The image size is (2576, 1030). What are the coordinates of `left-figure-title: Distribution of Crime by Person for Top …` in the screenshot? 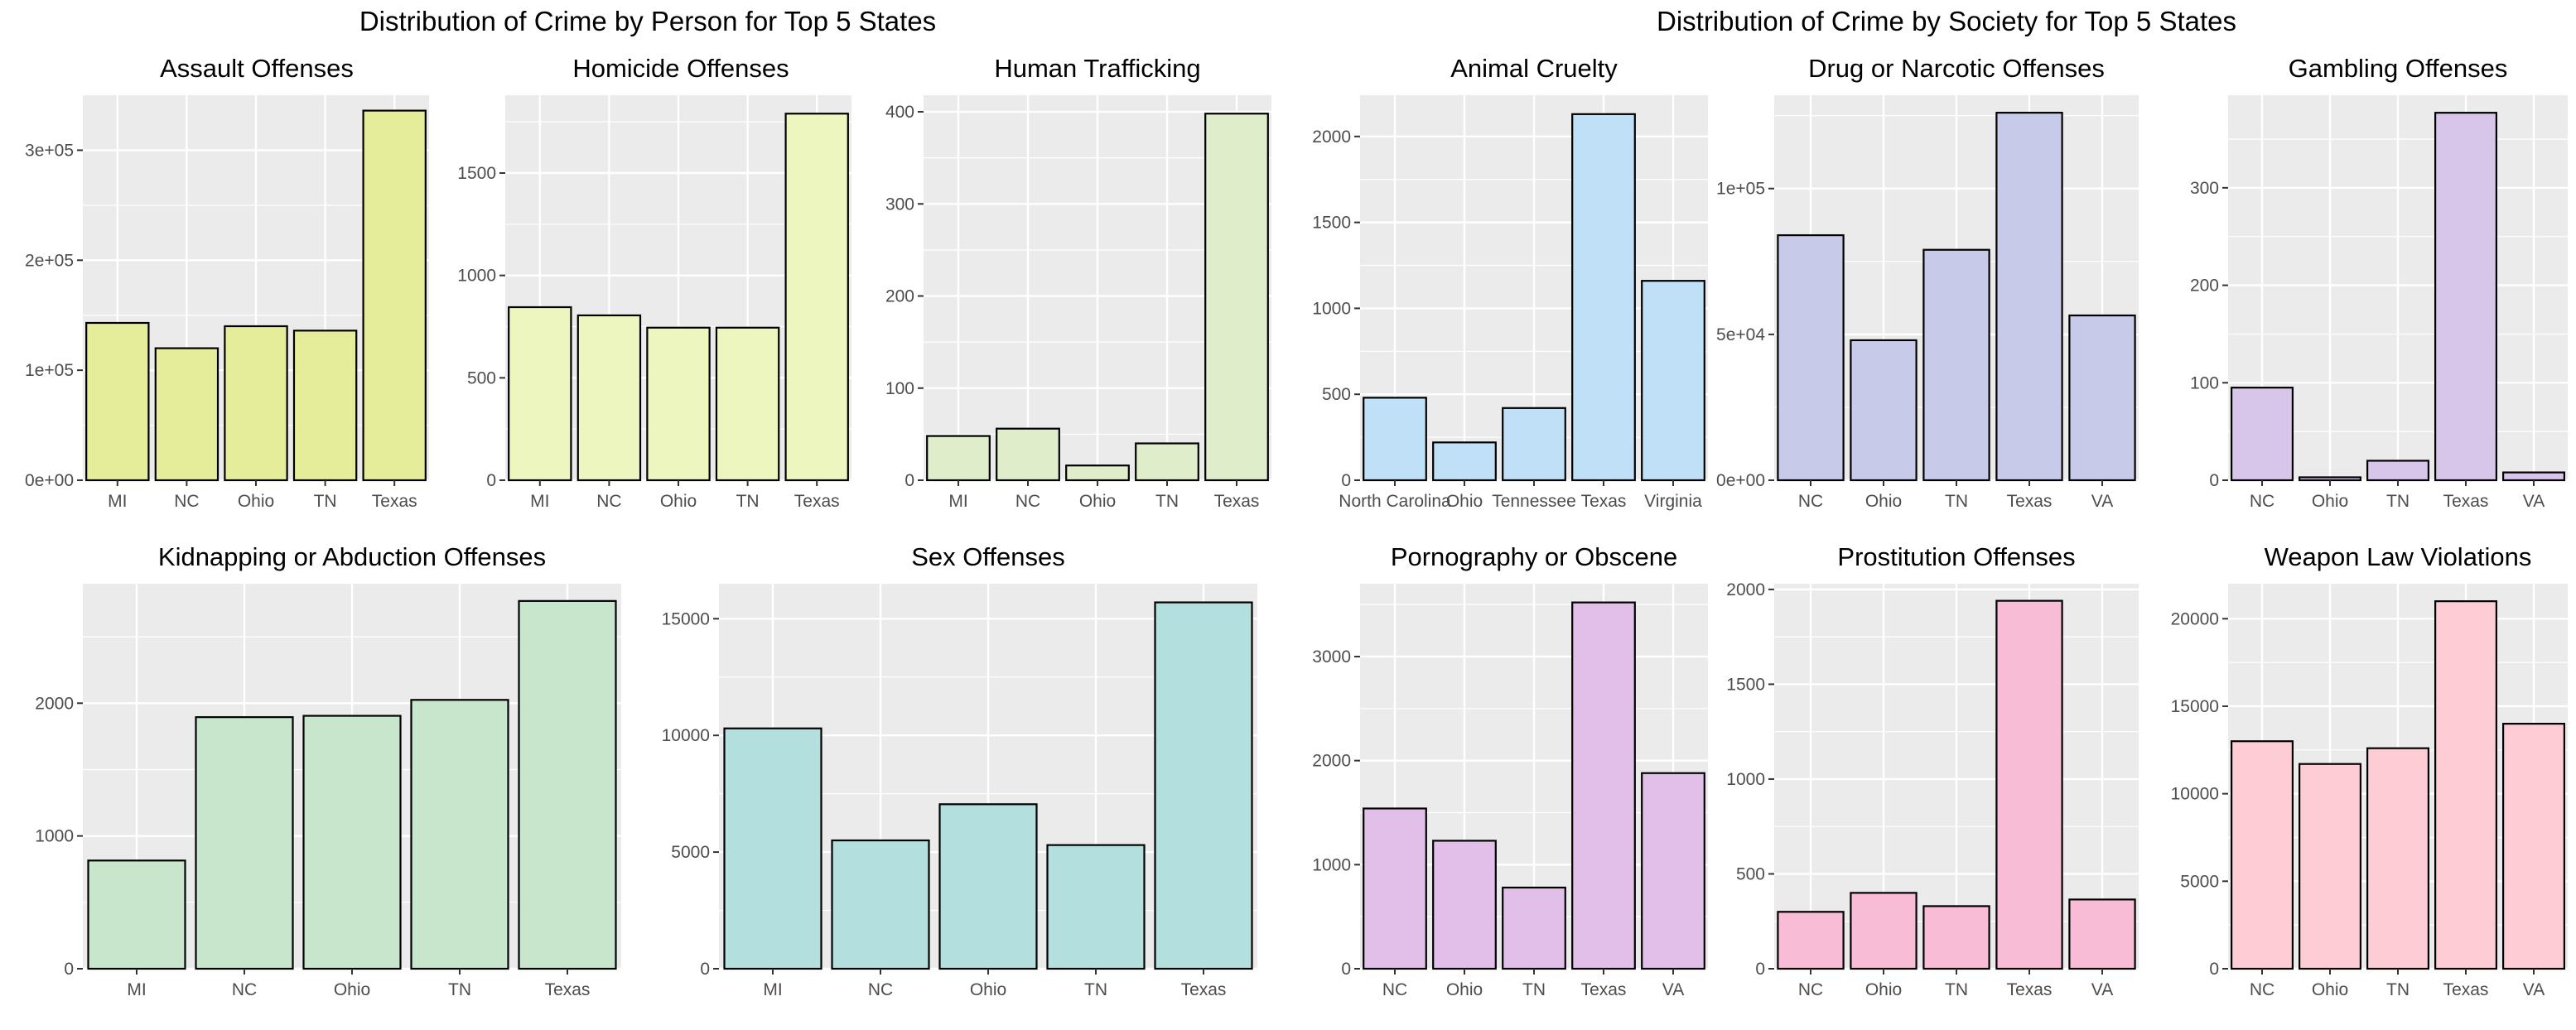 It's located at (647, 21).